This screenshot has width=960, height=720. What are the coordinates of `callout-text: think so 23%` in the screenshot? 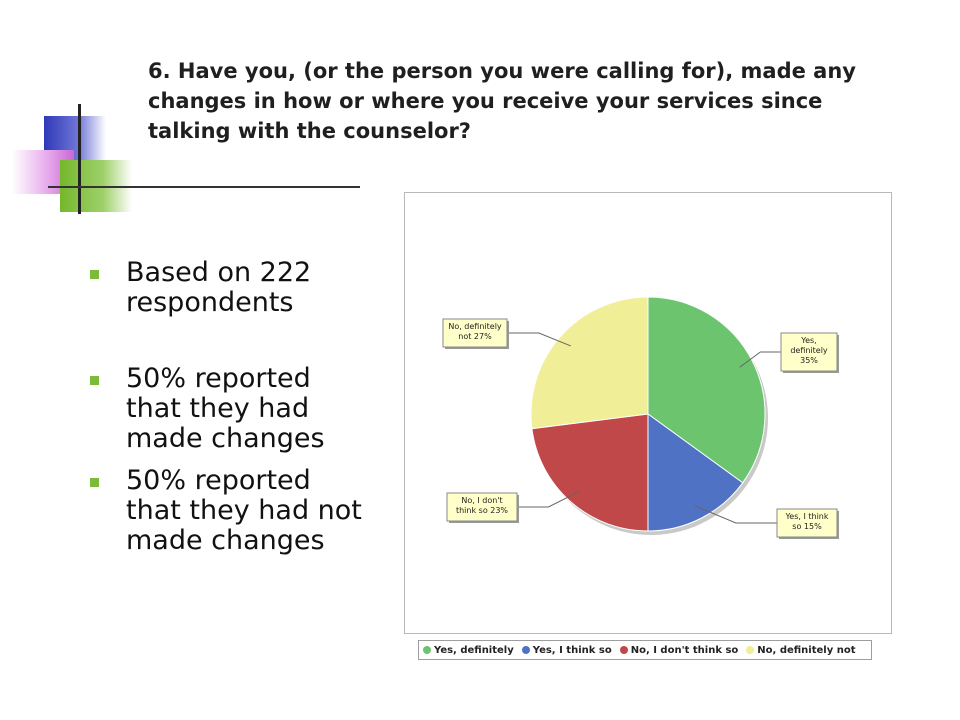 It's located at (482, 510).